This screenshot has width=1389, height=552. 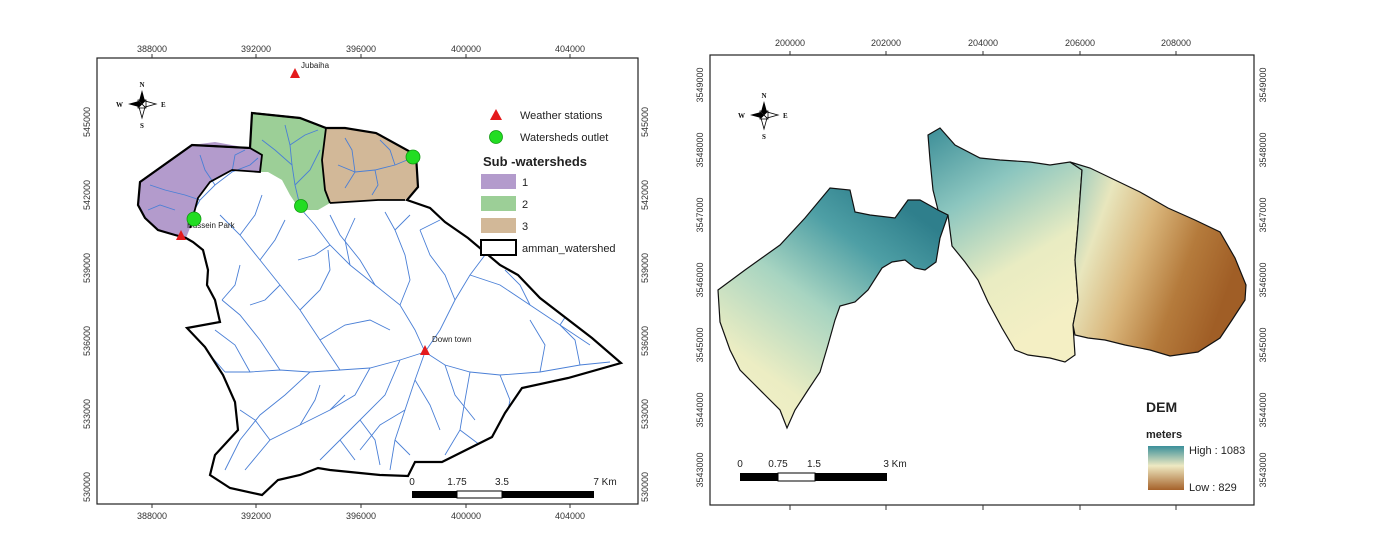 What do you see at coordinates (181, 235) in the screenshot?
I see `station-marker-hussein-park` at bounding box center [181, 235].